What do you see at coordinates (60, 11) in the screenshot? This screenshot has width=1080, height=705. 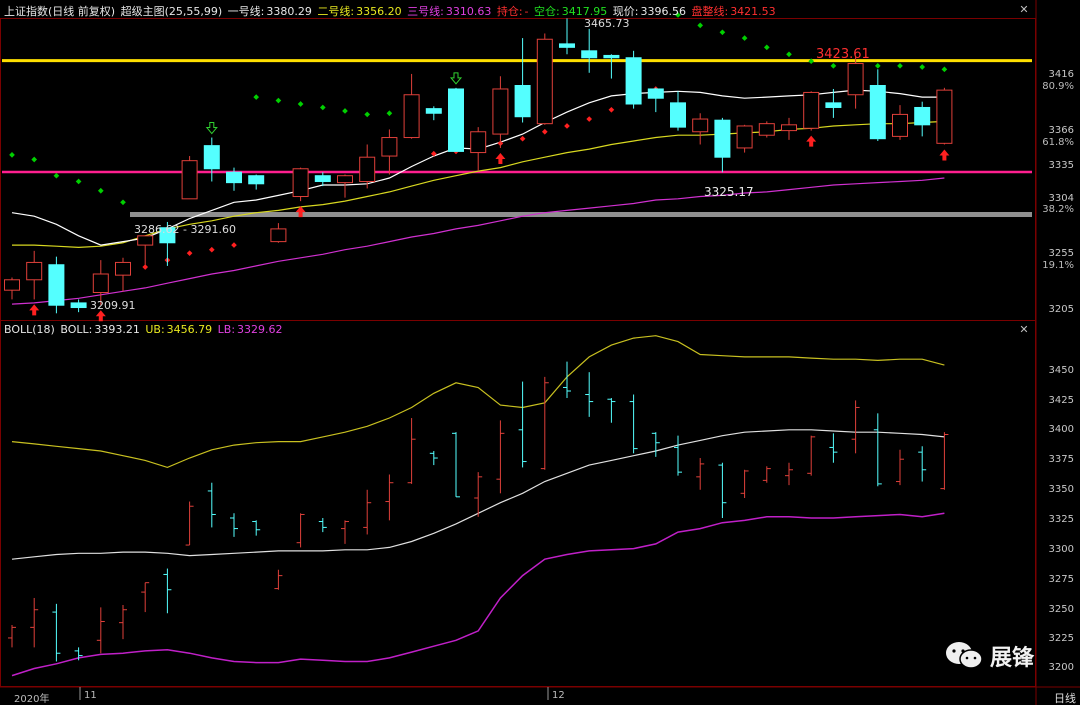 I see `symbol-title: 上证指数(日线 前复权)` at bounding box center [60, 11].